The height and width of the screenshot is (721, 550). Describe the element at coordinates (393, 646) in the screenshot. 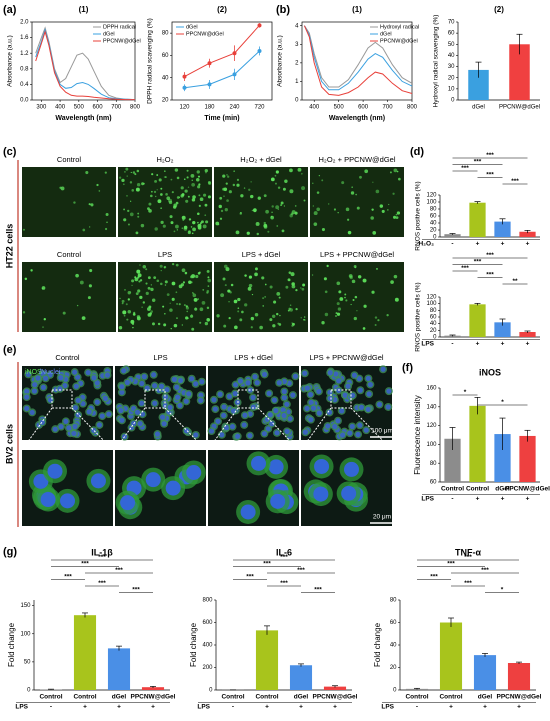

I see `y-tick-label: 40` at that location.